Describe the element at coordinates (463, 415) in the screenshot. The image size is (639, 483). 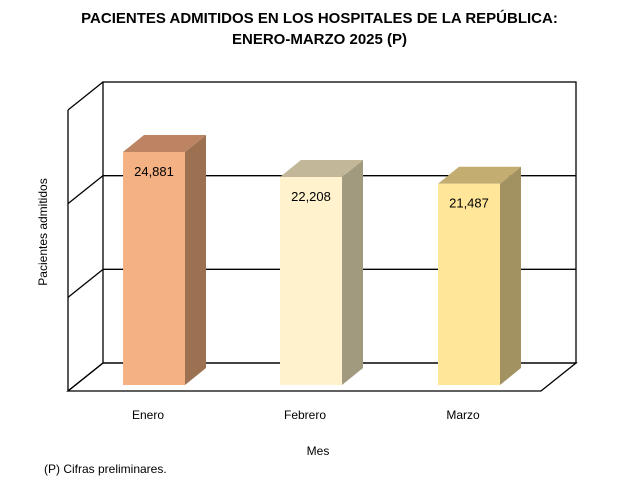
I see `x-tick-label: Marzo` at that location.